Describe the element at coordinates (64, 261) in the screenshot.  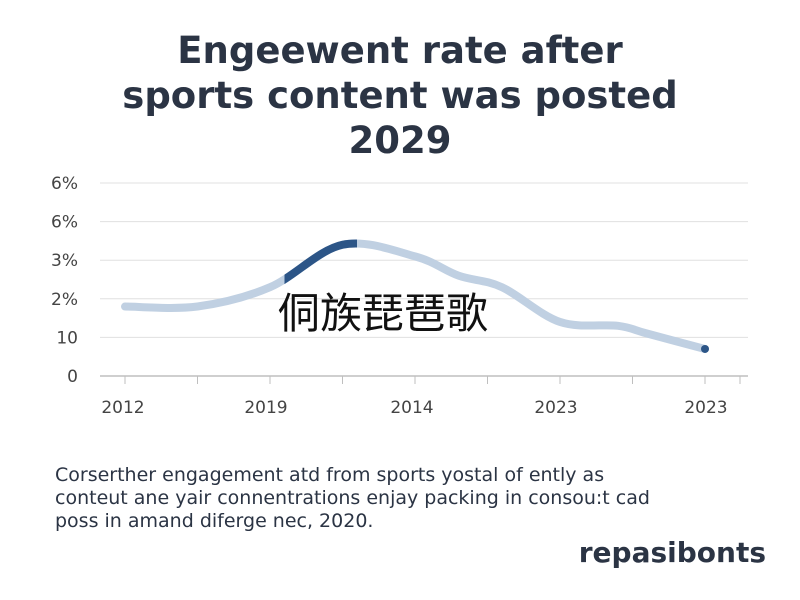
I see `y-tick-label: 3%` at that location.